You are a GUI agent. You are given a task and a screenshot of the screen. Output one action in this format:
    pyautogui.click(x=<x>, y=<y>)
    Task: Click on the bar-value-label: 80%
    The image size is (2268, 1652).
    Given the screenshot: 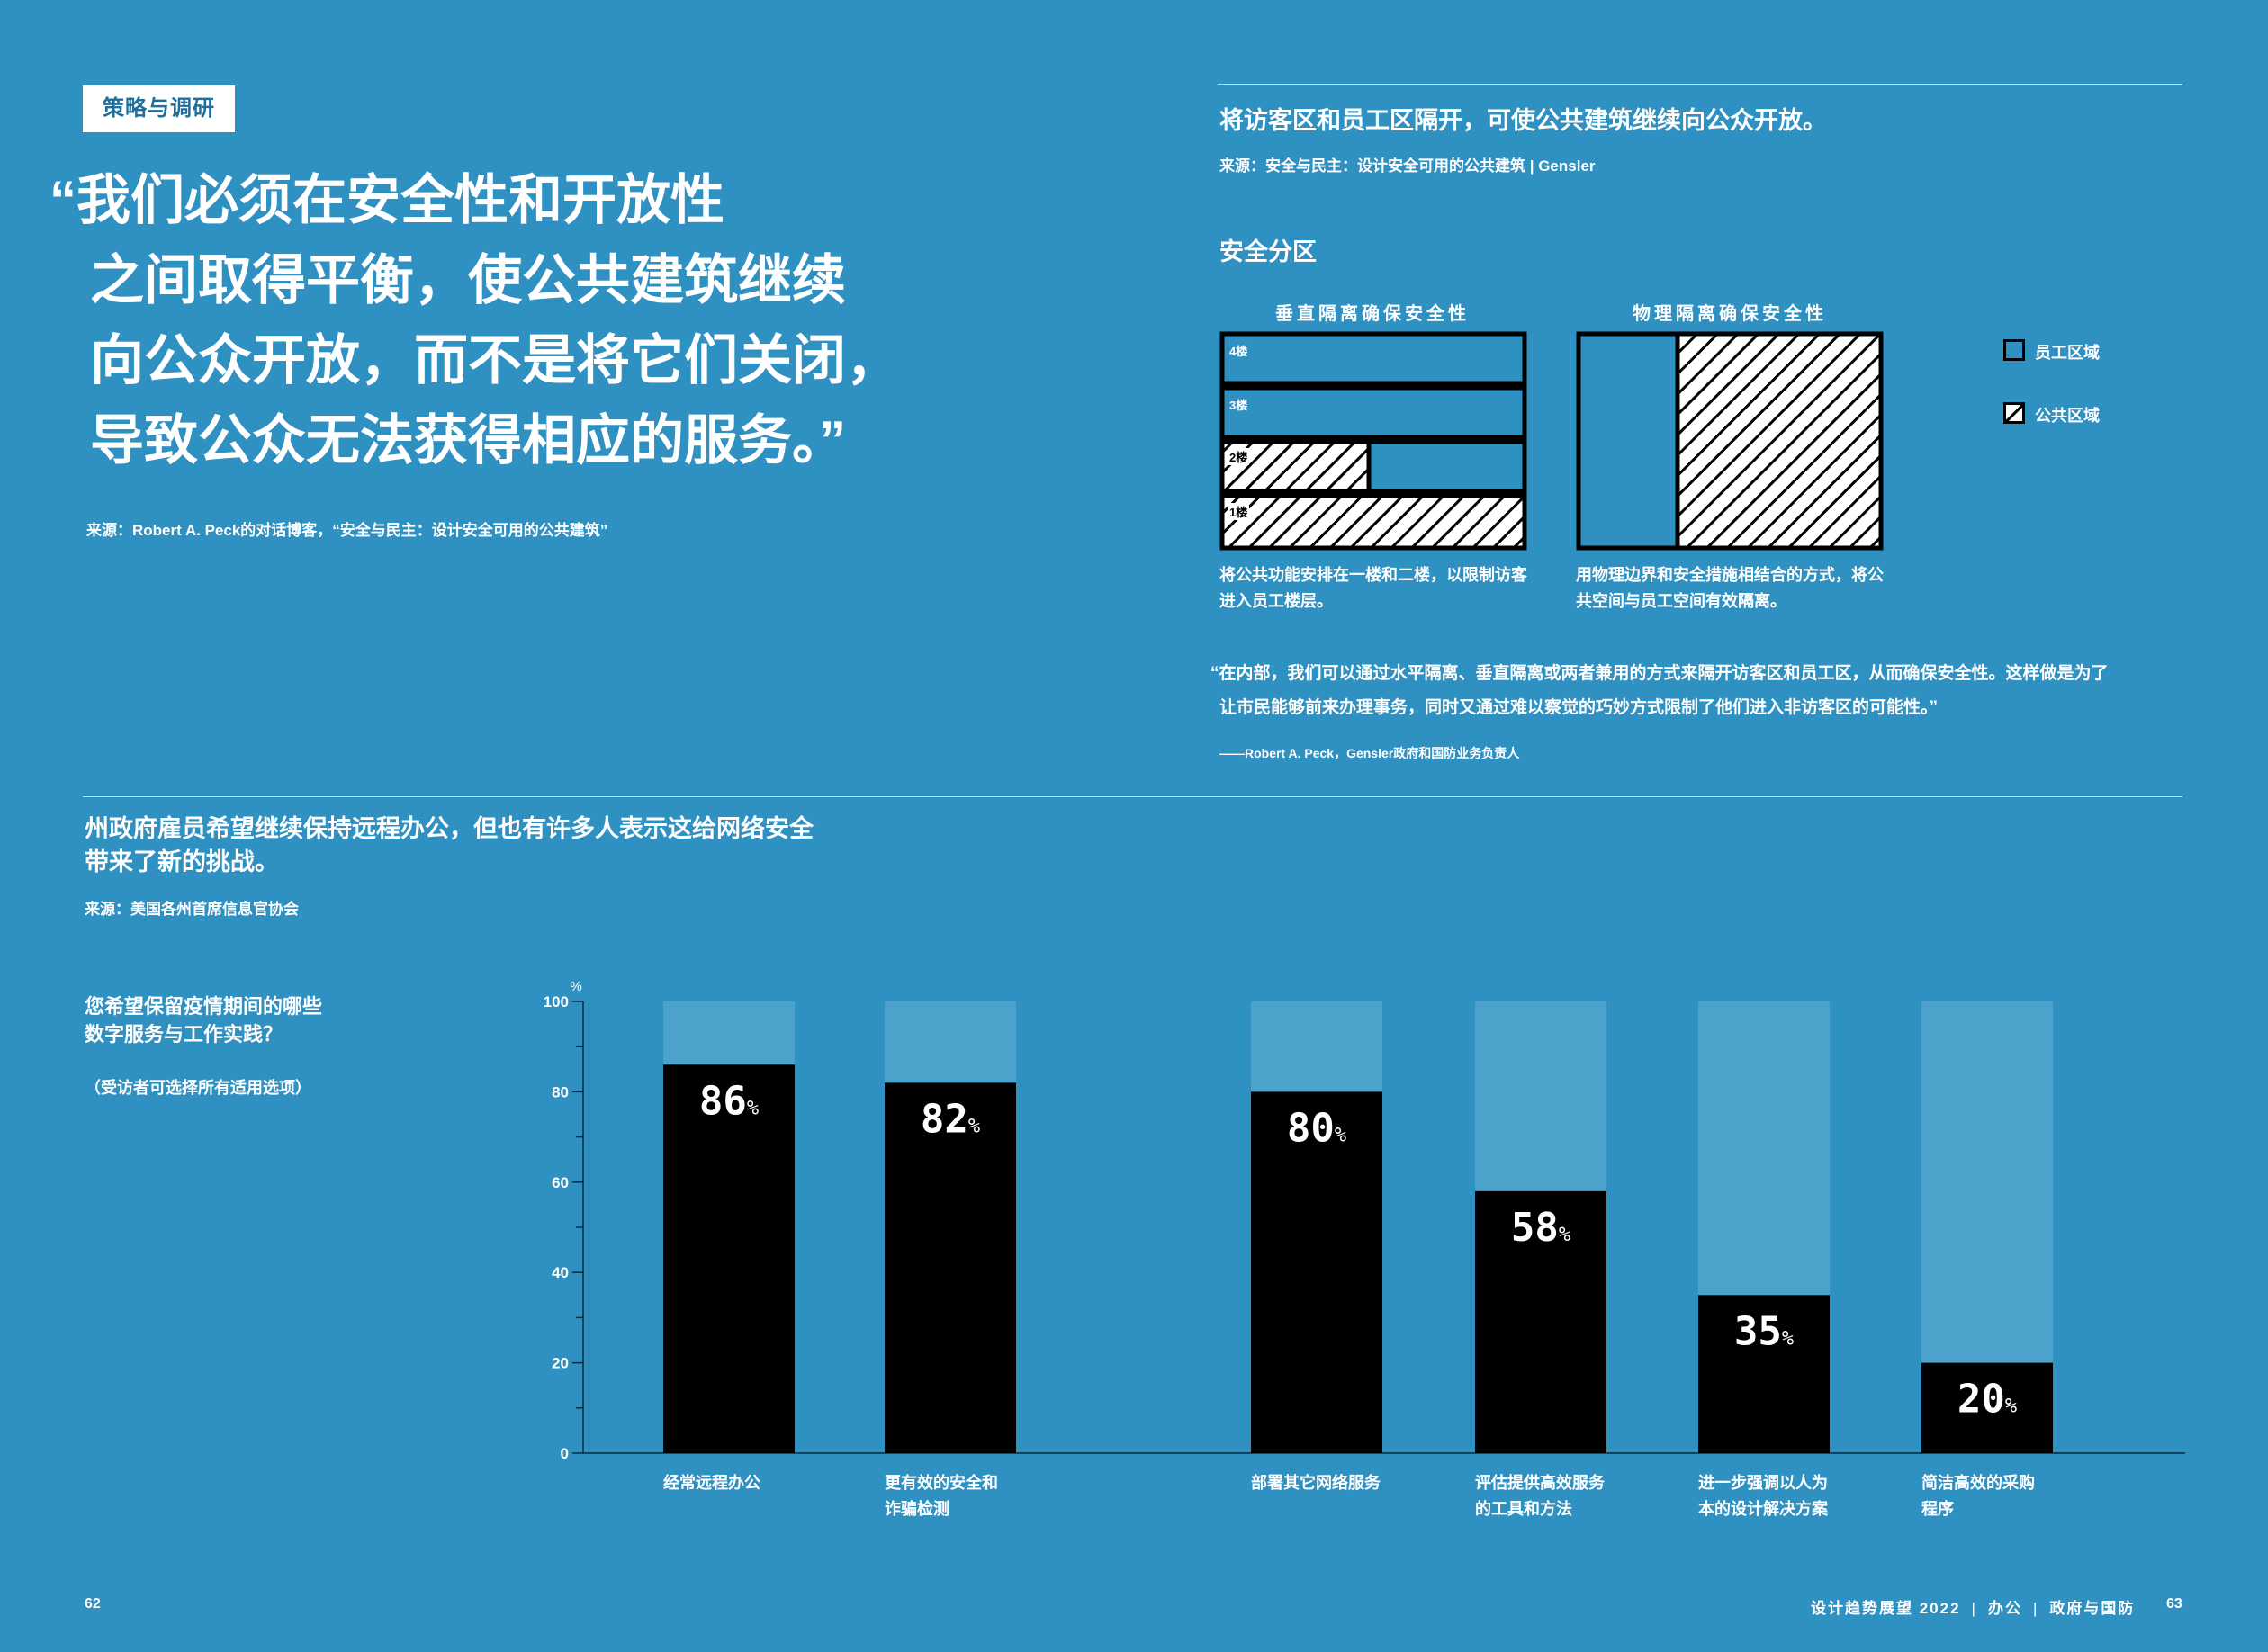 What is the action you would take?
    pyautogui.click(x=1316, y=1128)
    